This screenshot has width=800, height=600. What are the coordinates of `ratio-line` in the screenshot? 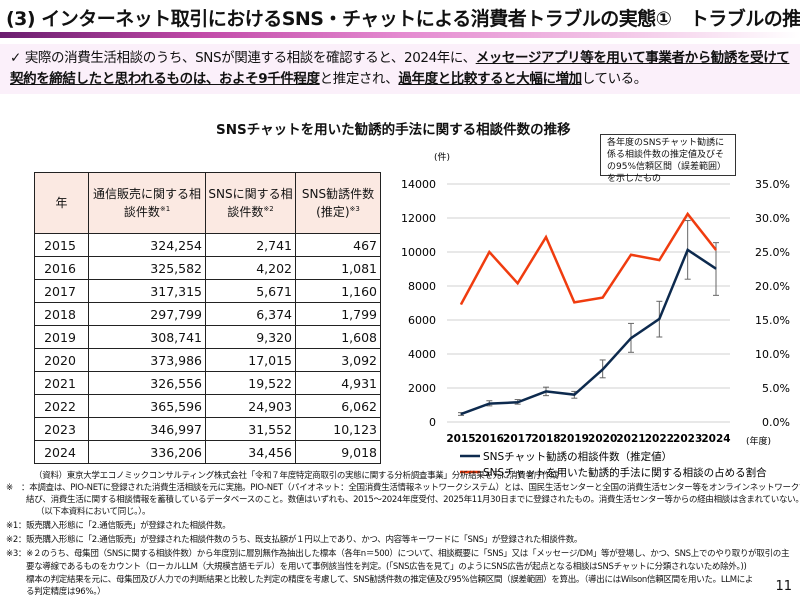 It's located at (588, 258).